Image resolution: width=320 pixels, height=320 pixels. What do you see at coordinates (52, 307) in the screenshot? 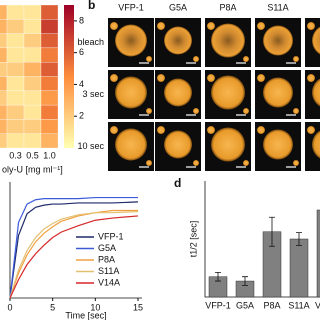
I see `x-tick-label: 5` at bounding box center [52, 307].